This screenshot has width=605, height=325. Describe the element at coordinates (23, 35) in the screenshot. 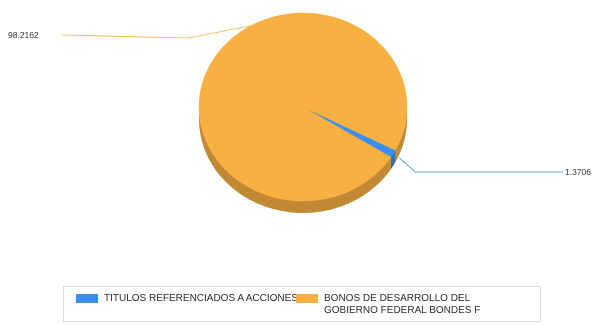

I see `data-label-1: 98.2162` at that location.